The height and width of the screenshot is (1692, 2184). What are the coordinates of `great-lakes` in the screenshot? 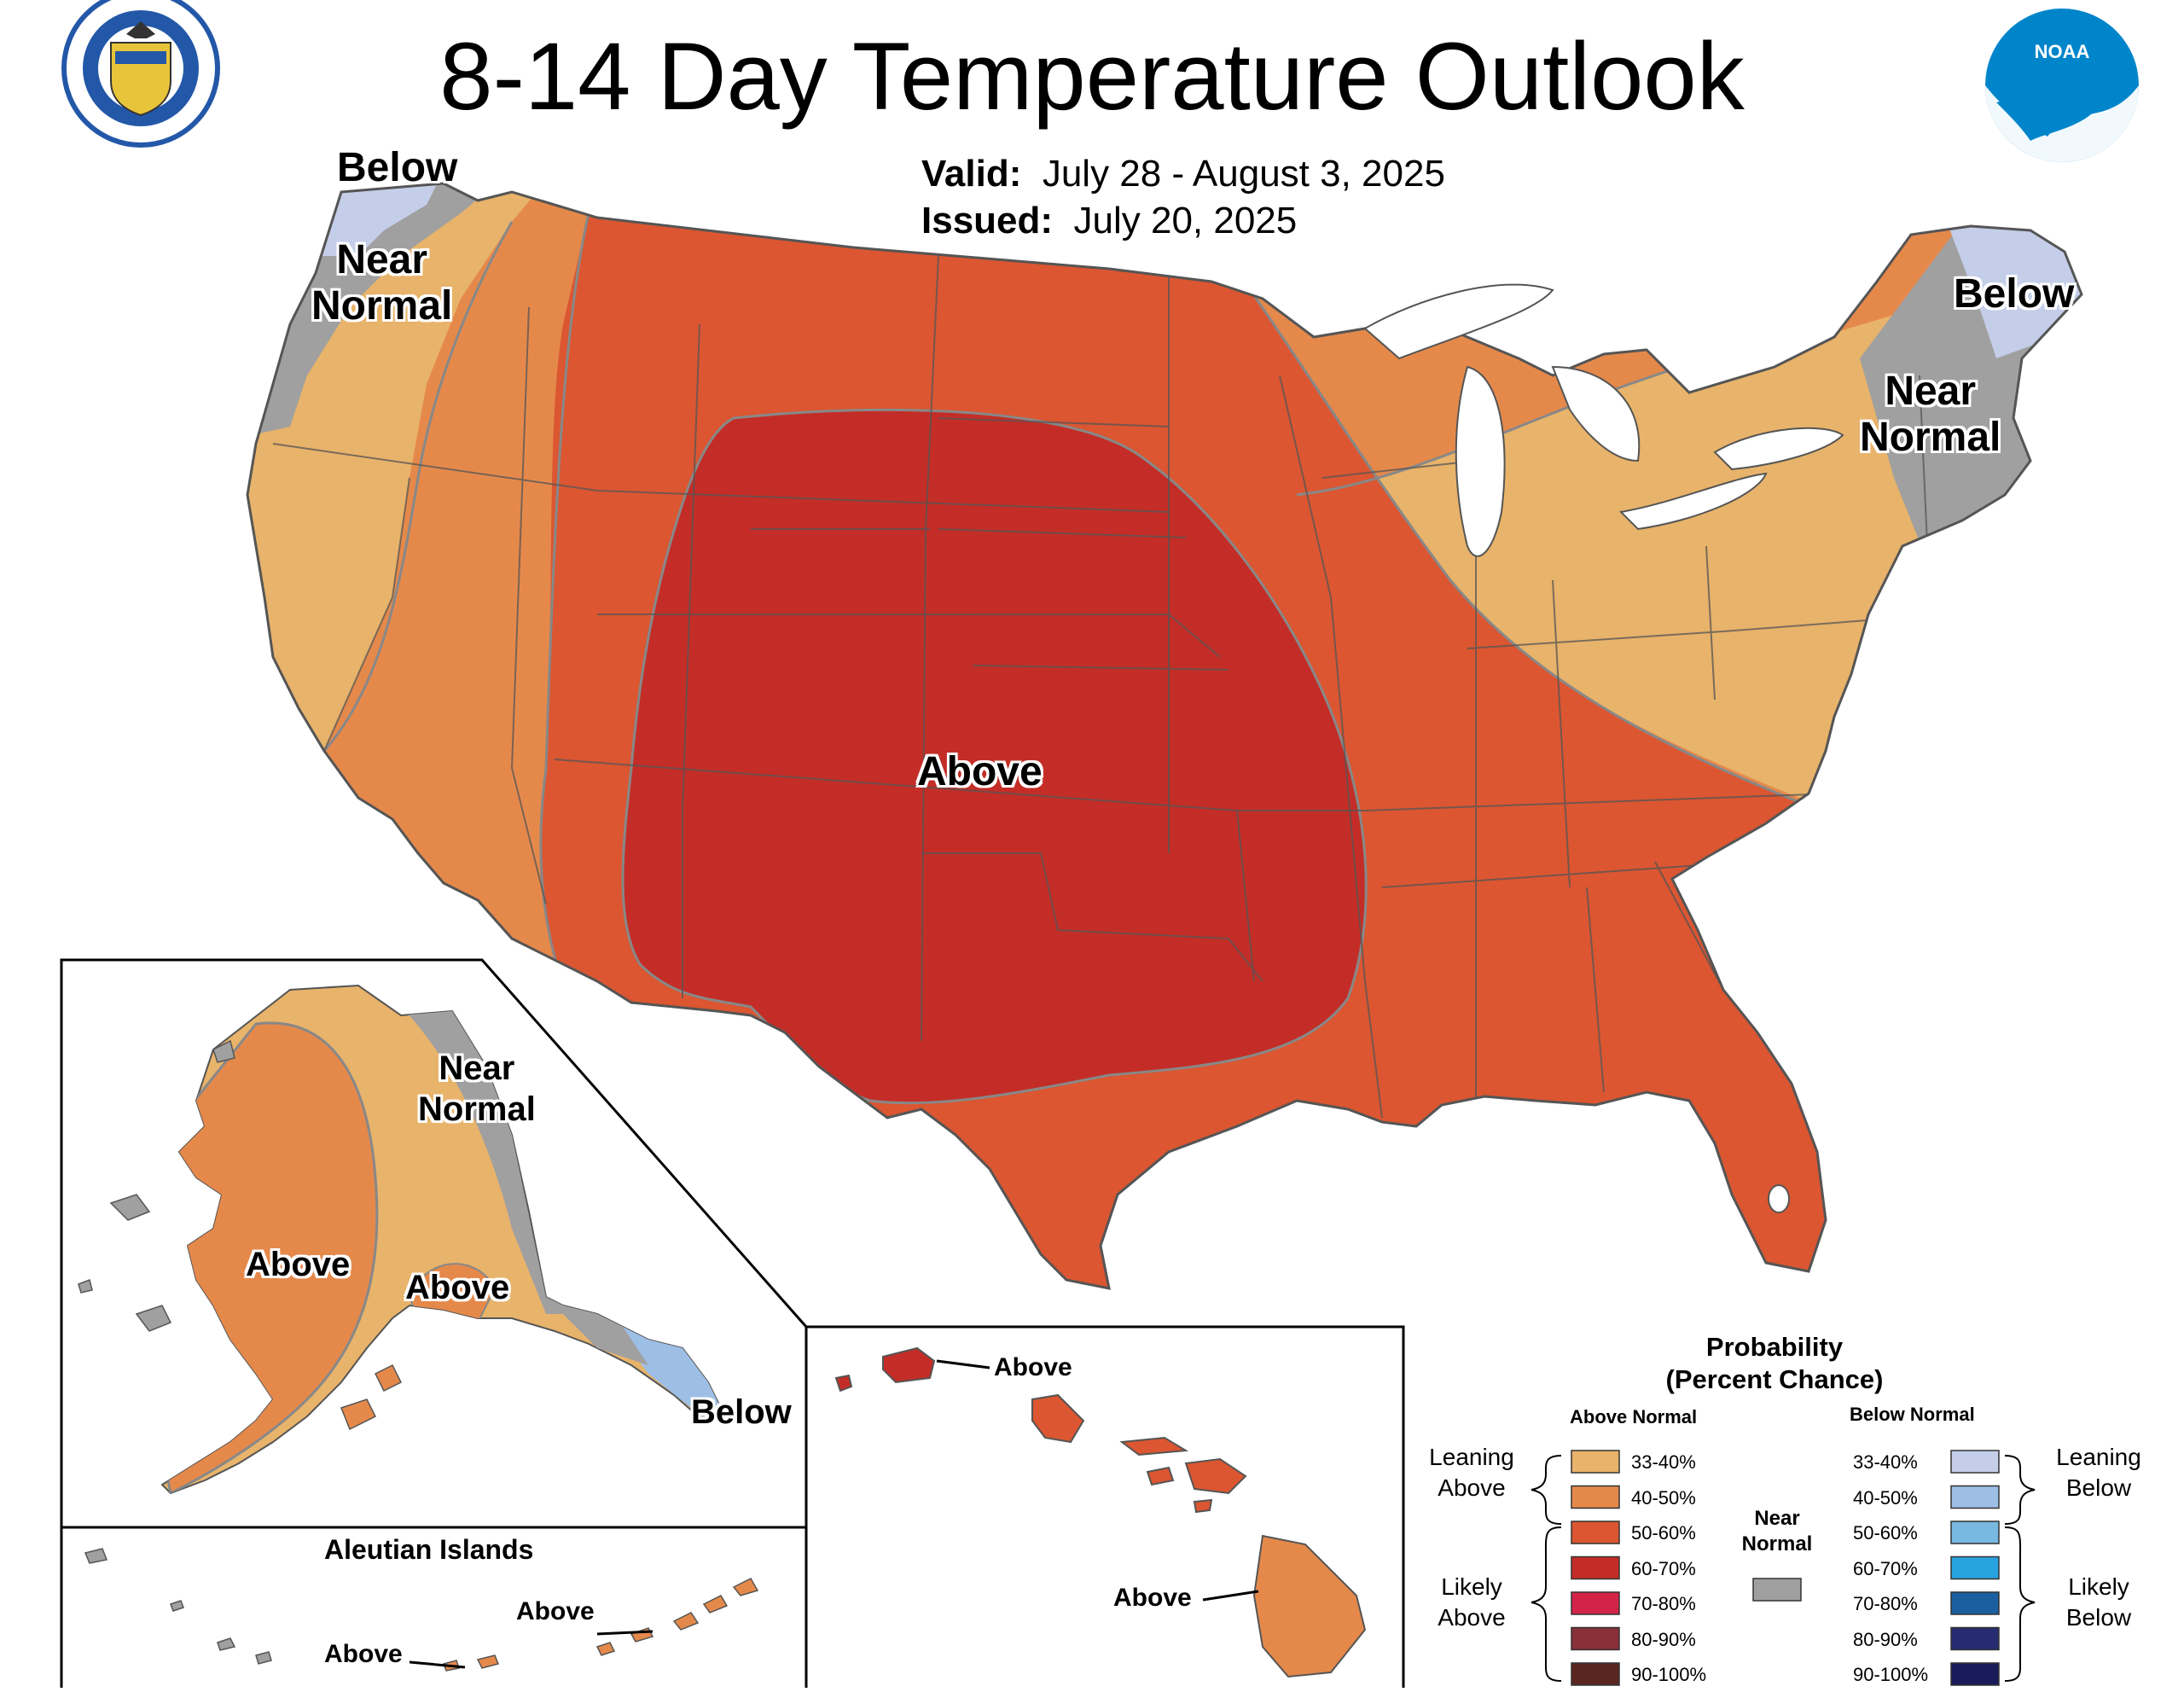 It's located at (1603, 420).